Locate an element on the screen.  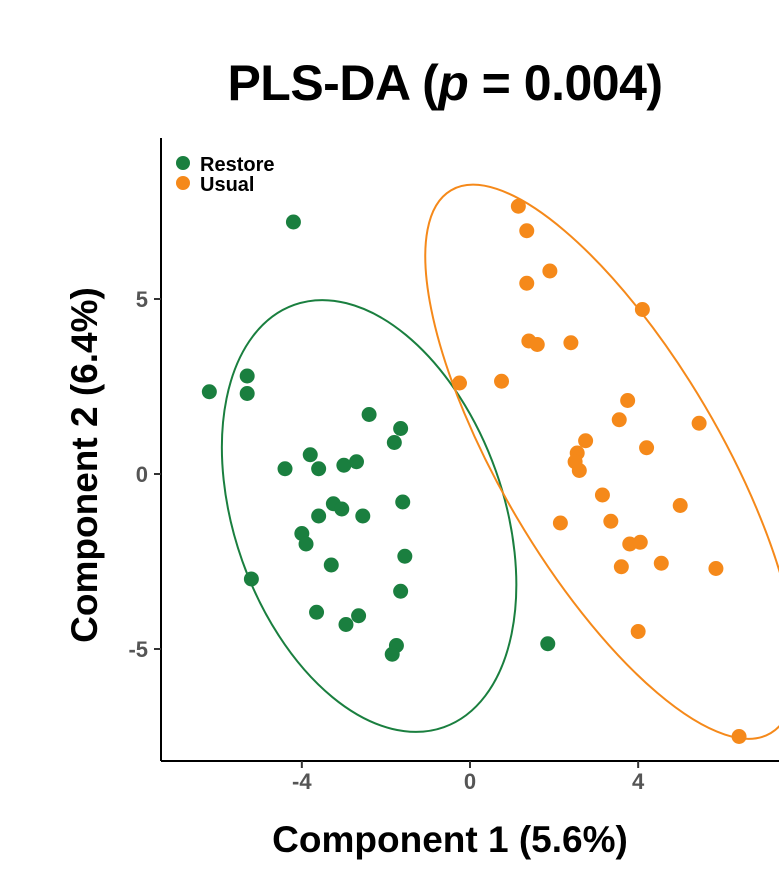
title-p-symbol: p is located at coordinates (453, 83).